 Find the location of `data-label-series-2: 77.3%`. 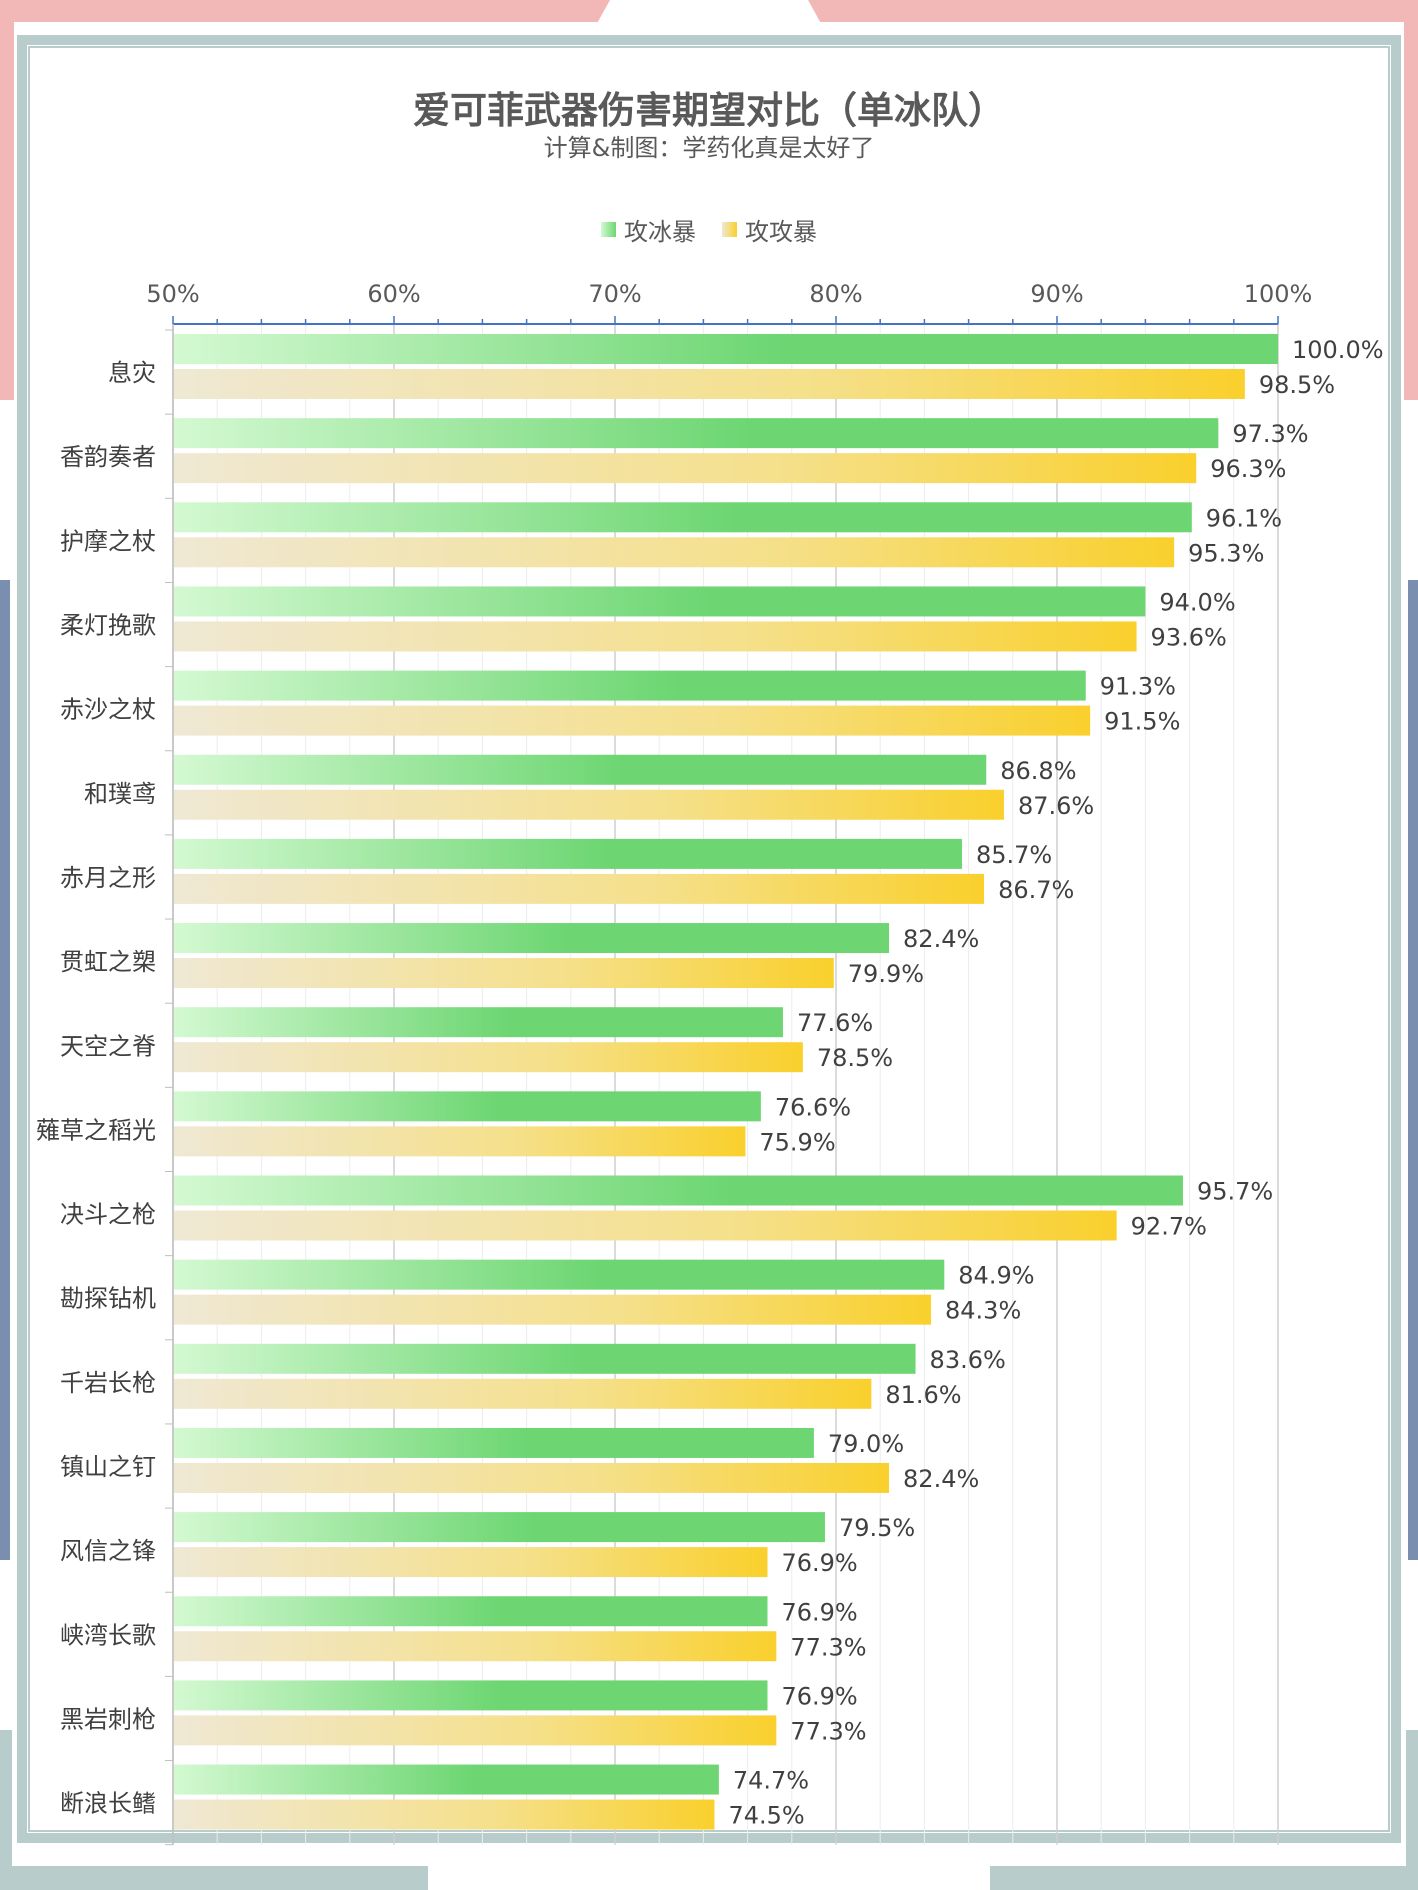

data-label-series-2: 77.3% is located at coordinates (828, 1731).